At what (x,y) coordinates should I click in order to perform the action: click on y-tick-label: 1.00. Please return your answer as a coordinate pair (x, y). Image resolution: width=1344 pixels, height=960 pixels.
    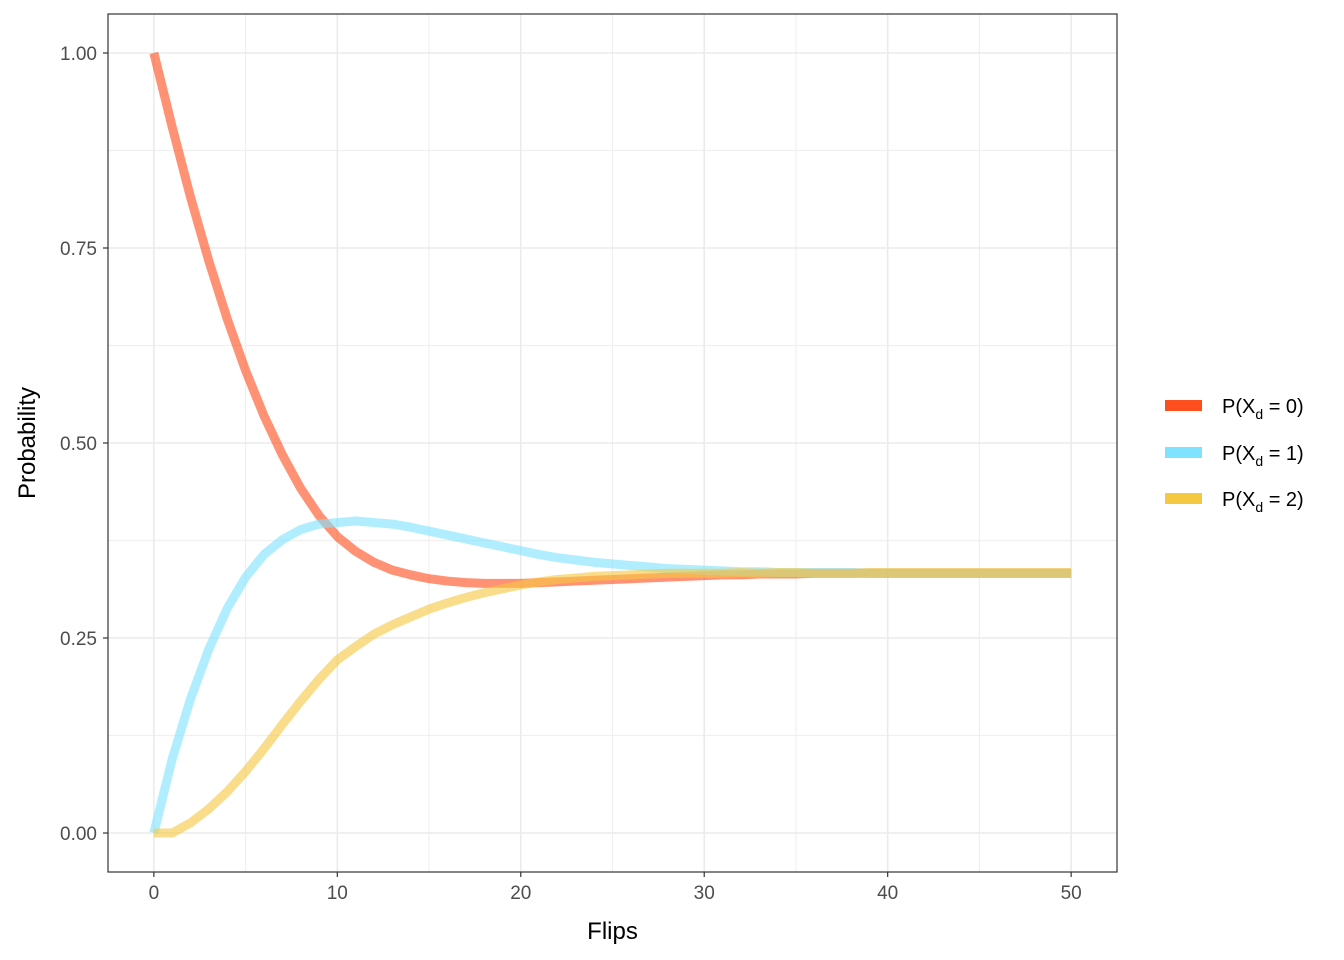
    Looking at the image, I should click on (78, 54).